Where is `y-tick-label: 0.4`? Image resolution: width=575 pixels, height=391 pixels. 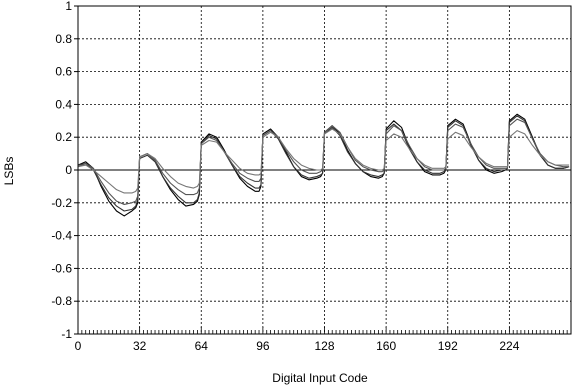 y-tick-label: 0.4 is located at coordinates (63, 104).